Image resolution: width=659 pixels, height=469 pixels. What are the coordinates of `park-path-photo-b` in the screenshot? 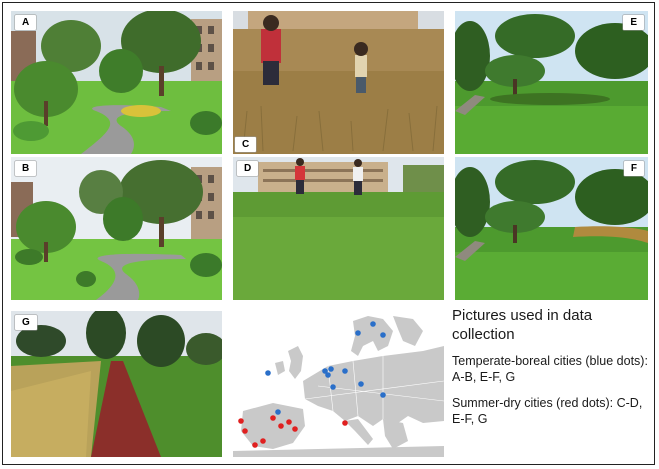 It's located at (116, 228).